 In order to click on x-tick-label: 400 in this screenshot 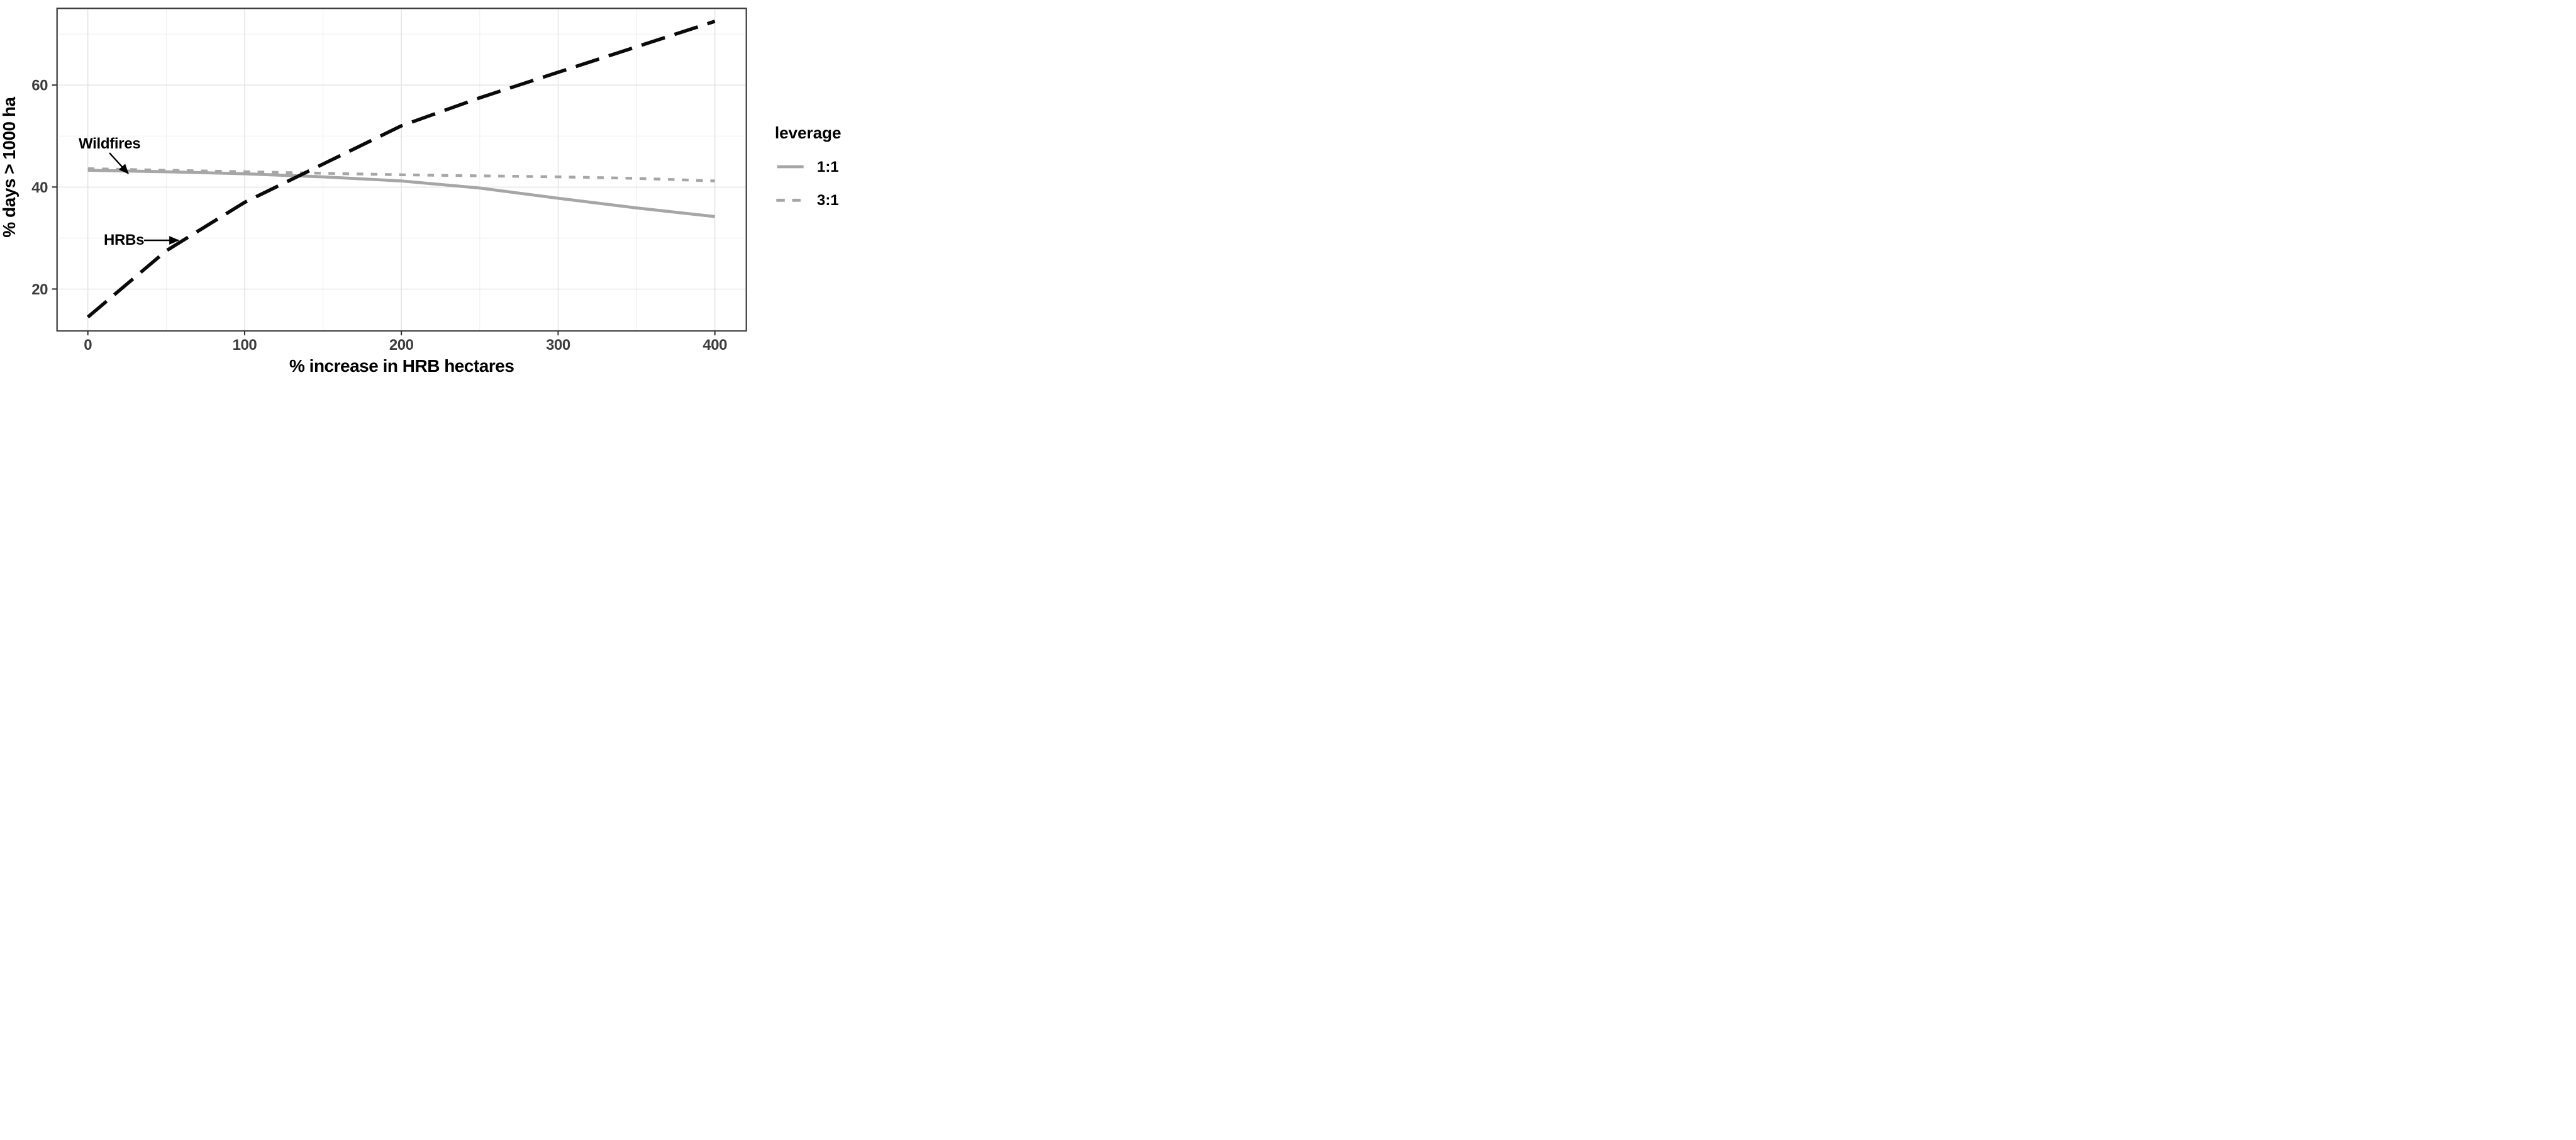, I will do `click(714, 345)`.